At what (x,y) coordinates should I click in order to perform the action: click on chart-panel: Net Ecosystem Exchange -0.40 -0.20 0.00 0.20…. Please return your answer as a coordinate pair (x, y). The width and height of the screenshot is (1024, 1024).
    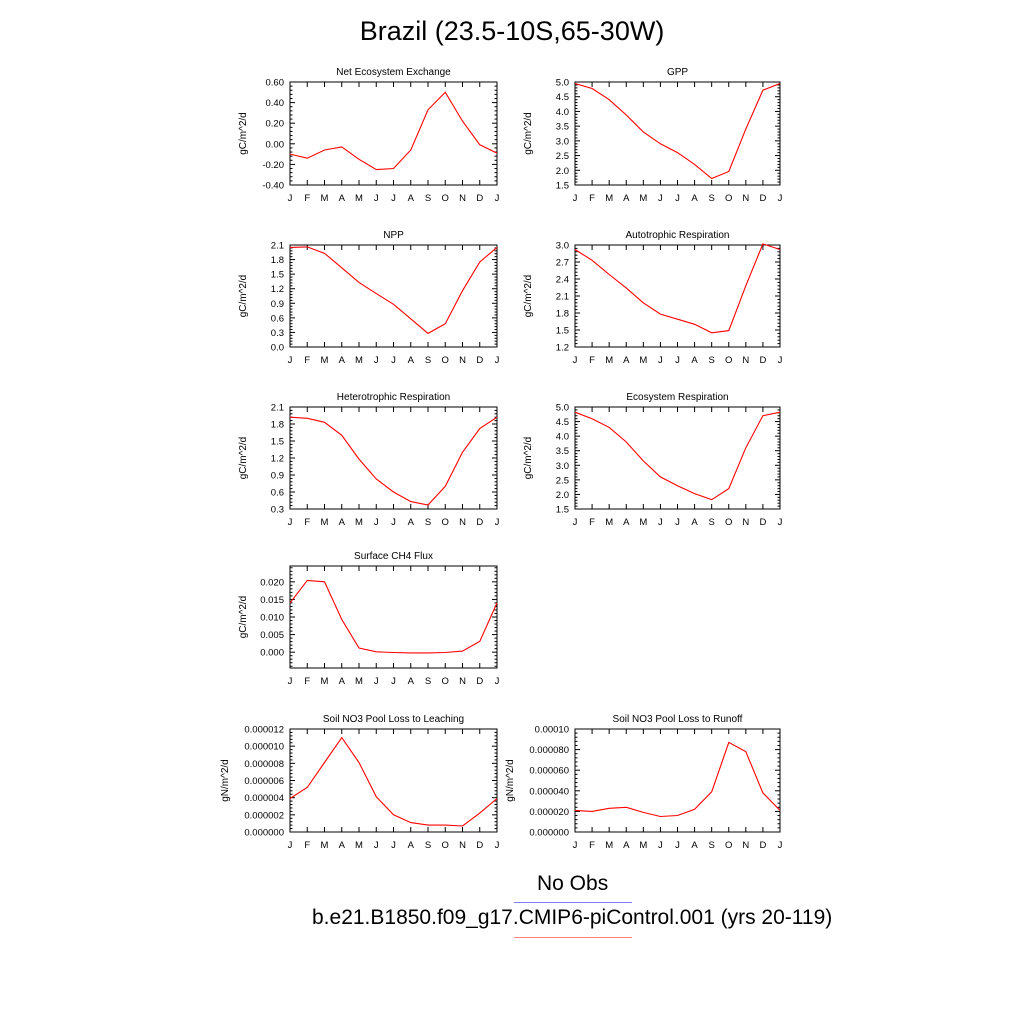
    Looking at the image, I should click on (369, 135).